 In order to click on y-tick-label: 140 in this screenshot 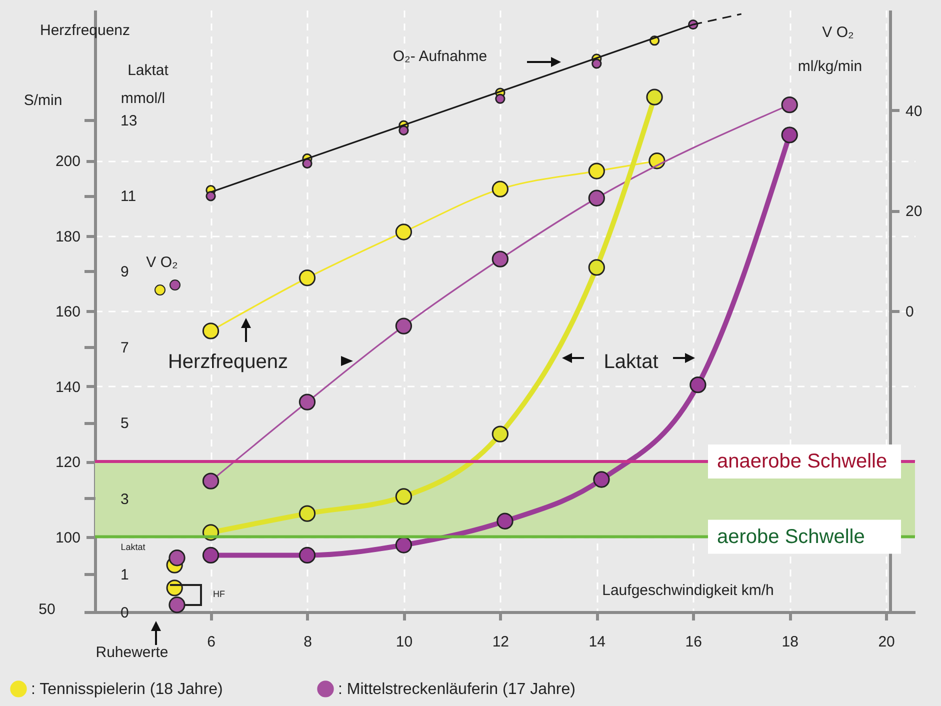, I will do `click(67, 387)`.